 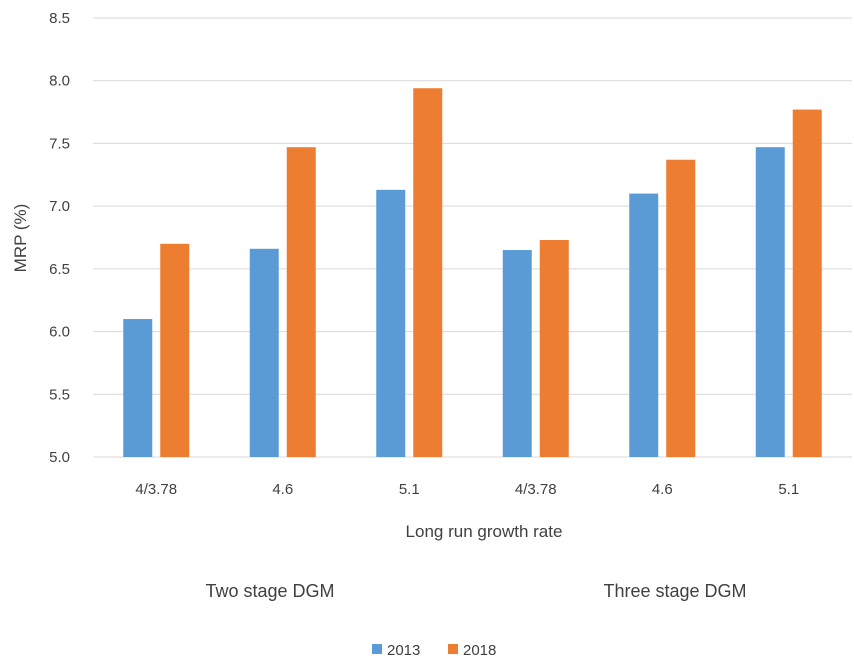 What do you see at coordinates (434, 650) in the screenshot?
I see `legend: 2013 2018` at bounding box center [434, 650].